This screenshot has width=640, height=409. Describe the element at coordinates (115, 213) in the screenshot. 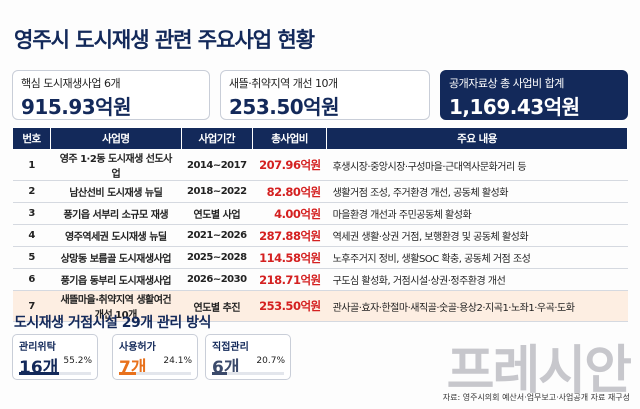

I see `table-cell: 풍기읍 서부리 소규모 재생` at that location.